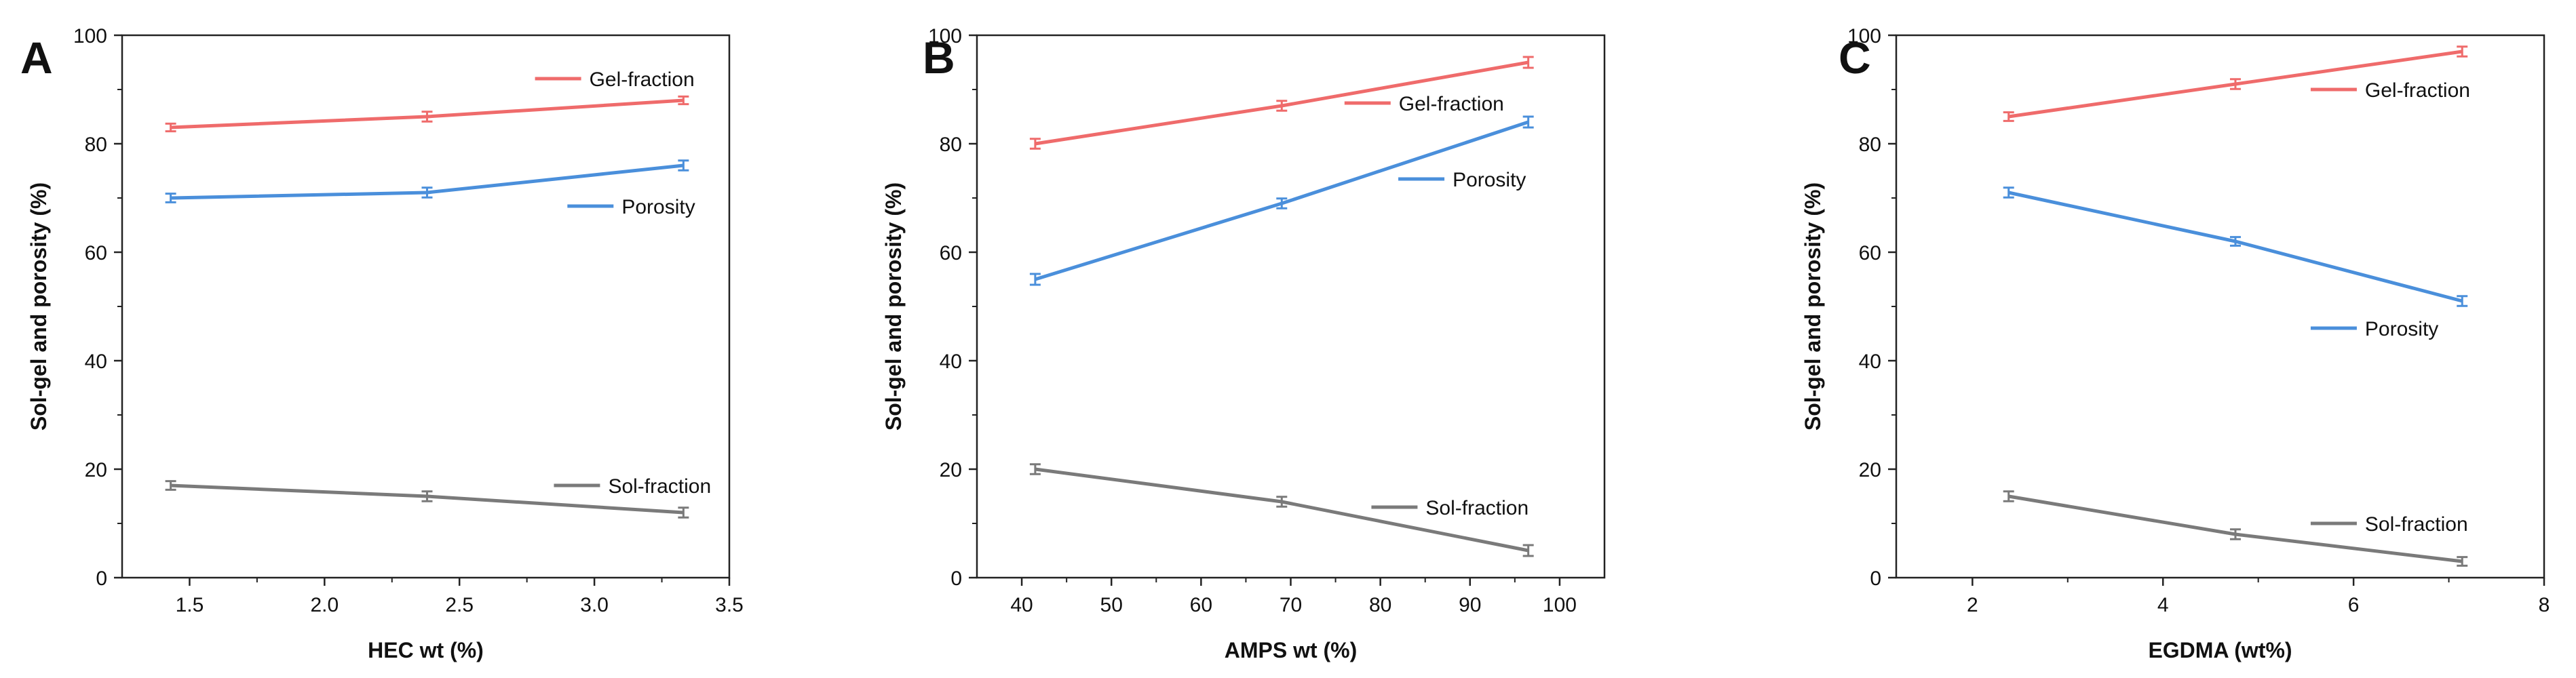 This screenshot has width=2576, height=678. Describe the element at coordinates (594, 605) in the screenshot. I see `x-tick-label: 3.0` at that location.